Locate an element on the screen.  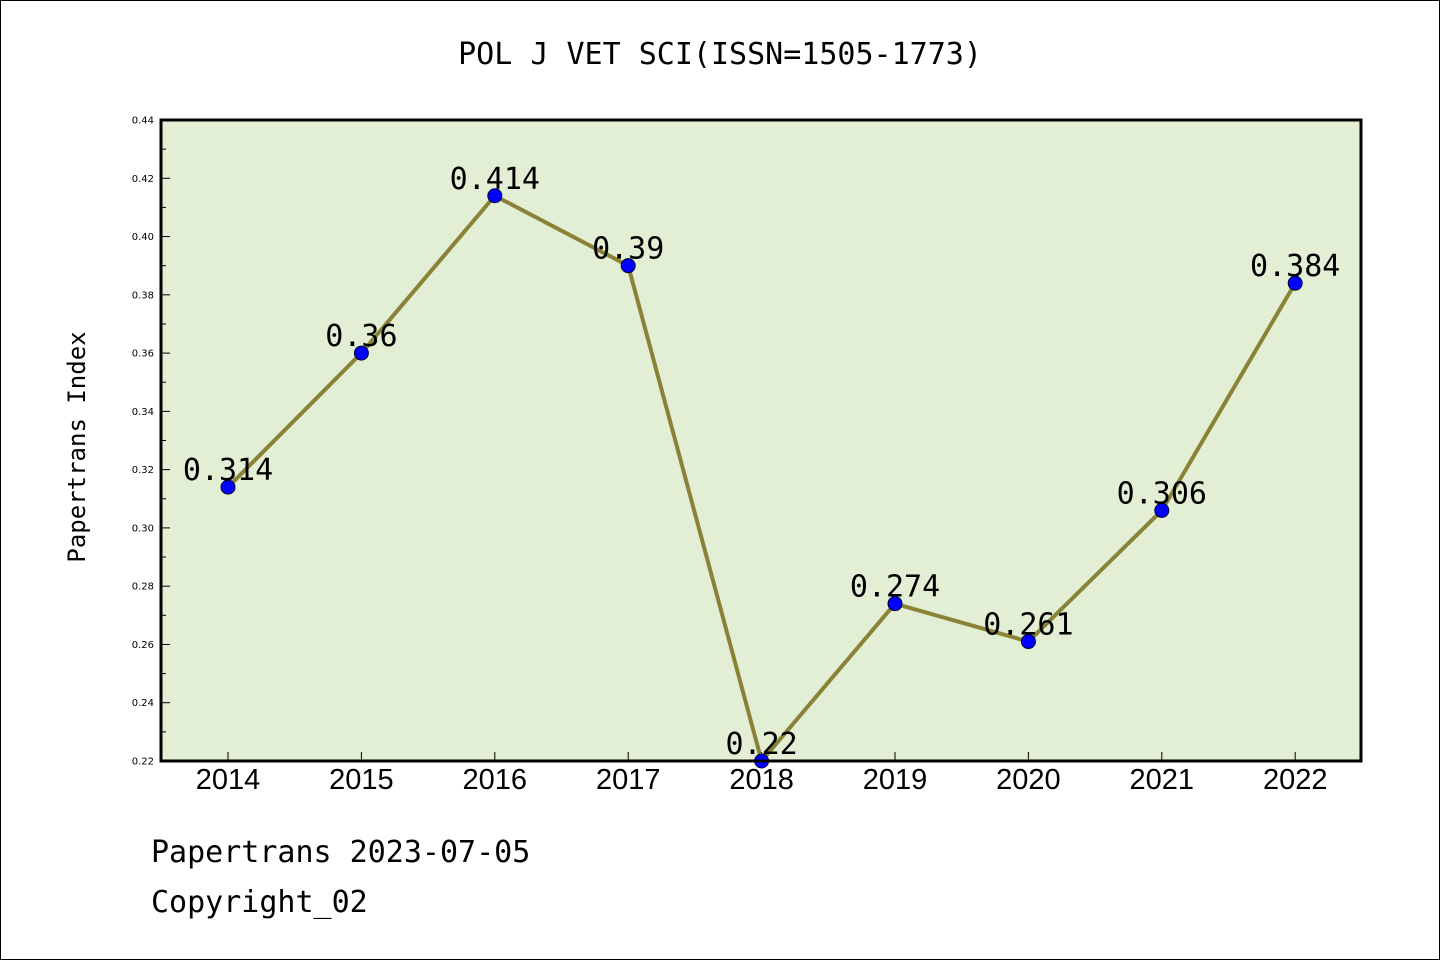
data-label: 0.22 is located at coordinates (761, 744).